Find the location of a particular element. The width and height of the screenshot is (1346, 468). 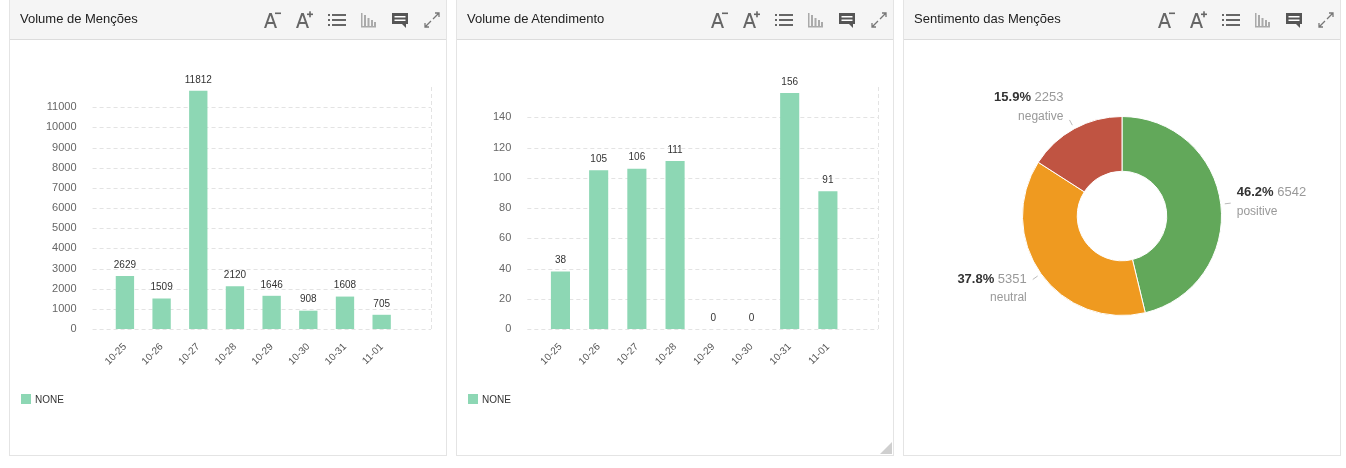

y-tick-label: 120 is located at coordinates (502, 146).